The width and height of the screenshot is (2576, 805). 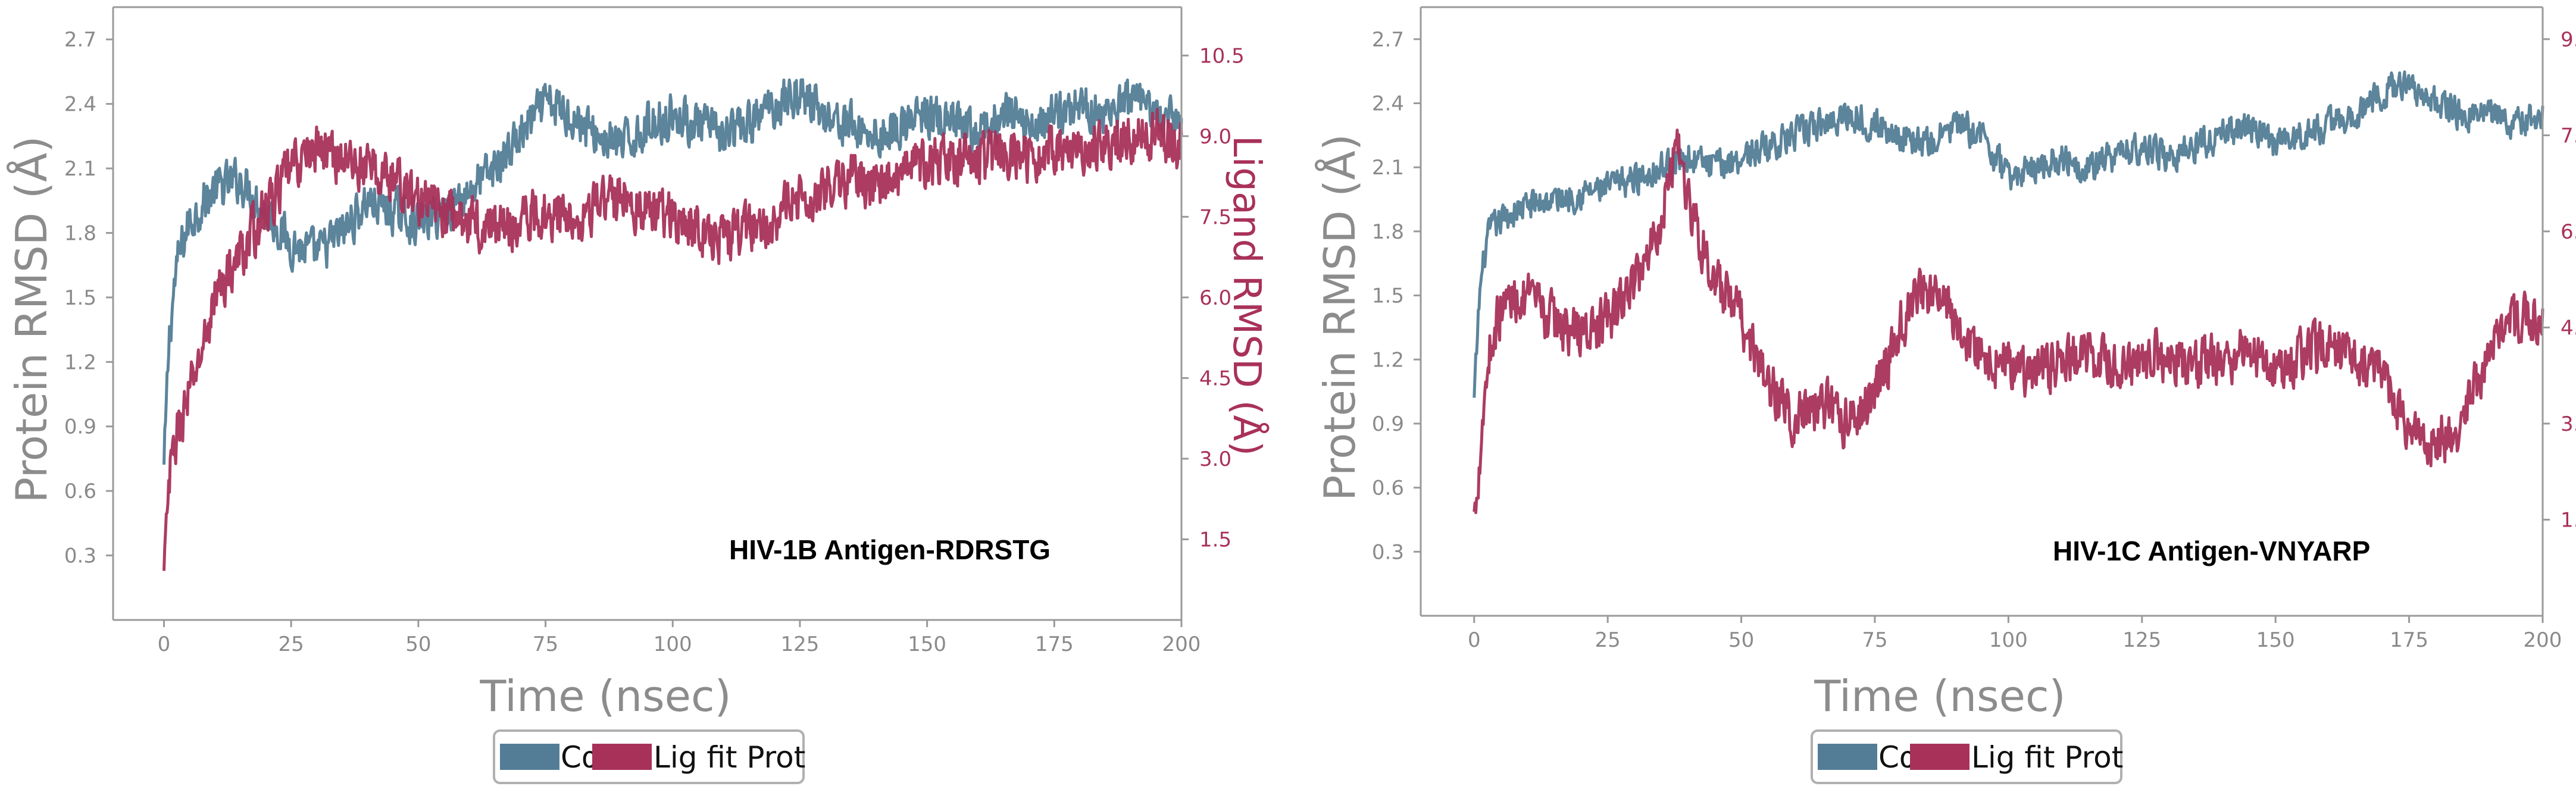 What do you see at coordinates (1247, 296) in the screenshot?
I see `y-right-axis-title: Ligand RMSD (Å)` at bounding box center [1247, 296].